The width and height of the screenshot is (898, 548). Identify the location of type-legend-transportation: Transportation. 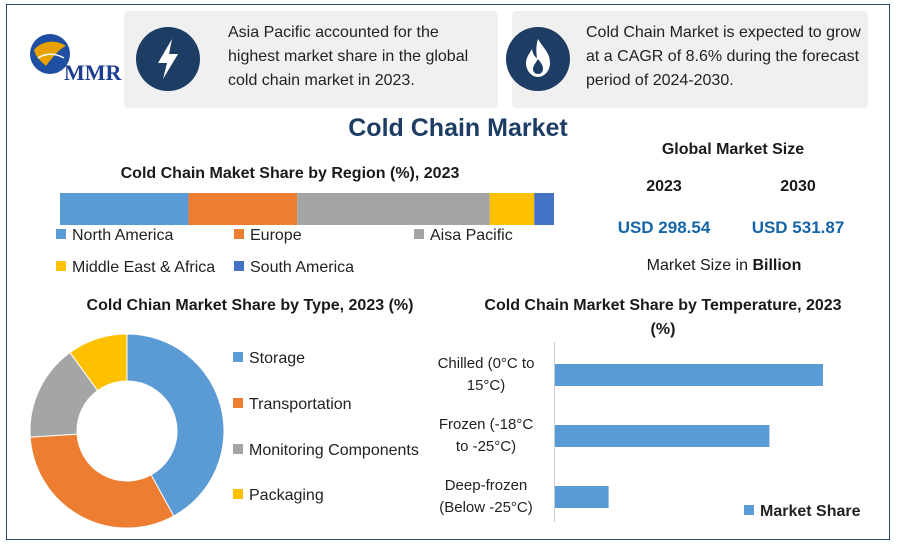
(292, 405).